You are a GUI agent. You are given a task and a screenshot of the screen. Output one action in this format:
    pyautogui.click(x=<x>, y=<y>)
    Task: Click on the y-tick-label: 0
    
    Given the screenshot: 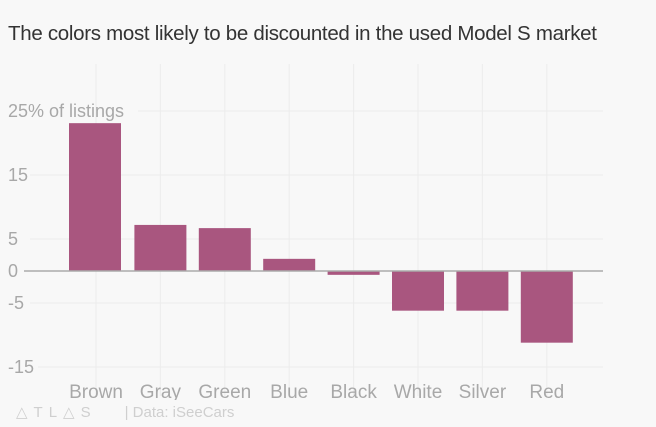 What is the action you would take?
    pyautogui.click(x=13, y=271)
    